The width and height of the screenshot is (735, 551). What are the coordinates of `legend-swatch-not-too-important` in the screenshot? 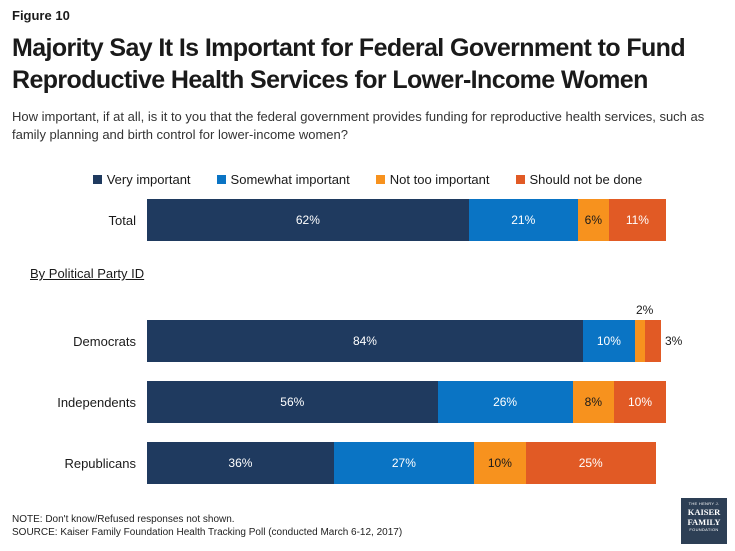 It's located at (380, 179).